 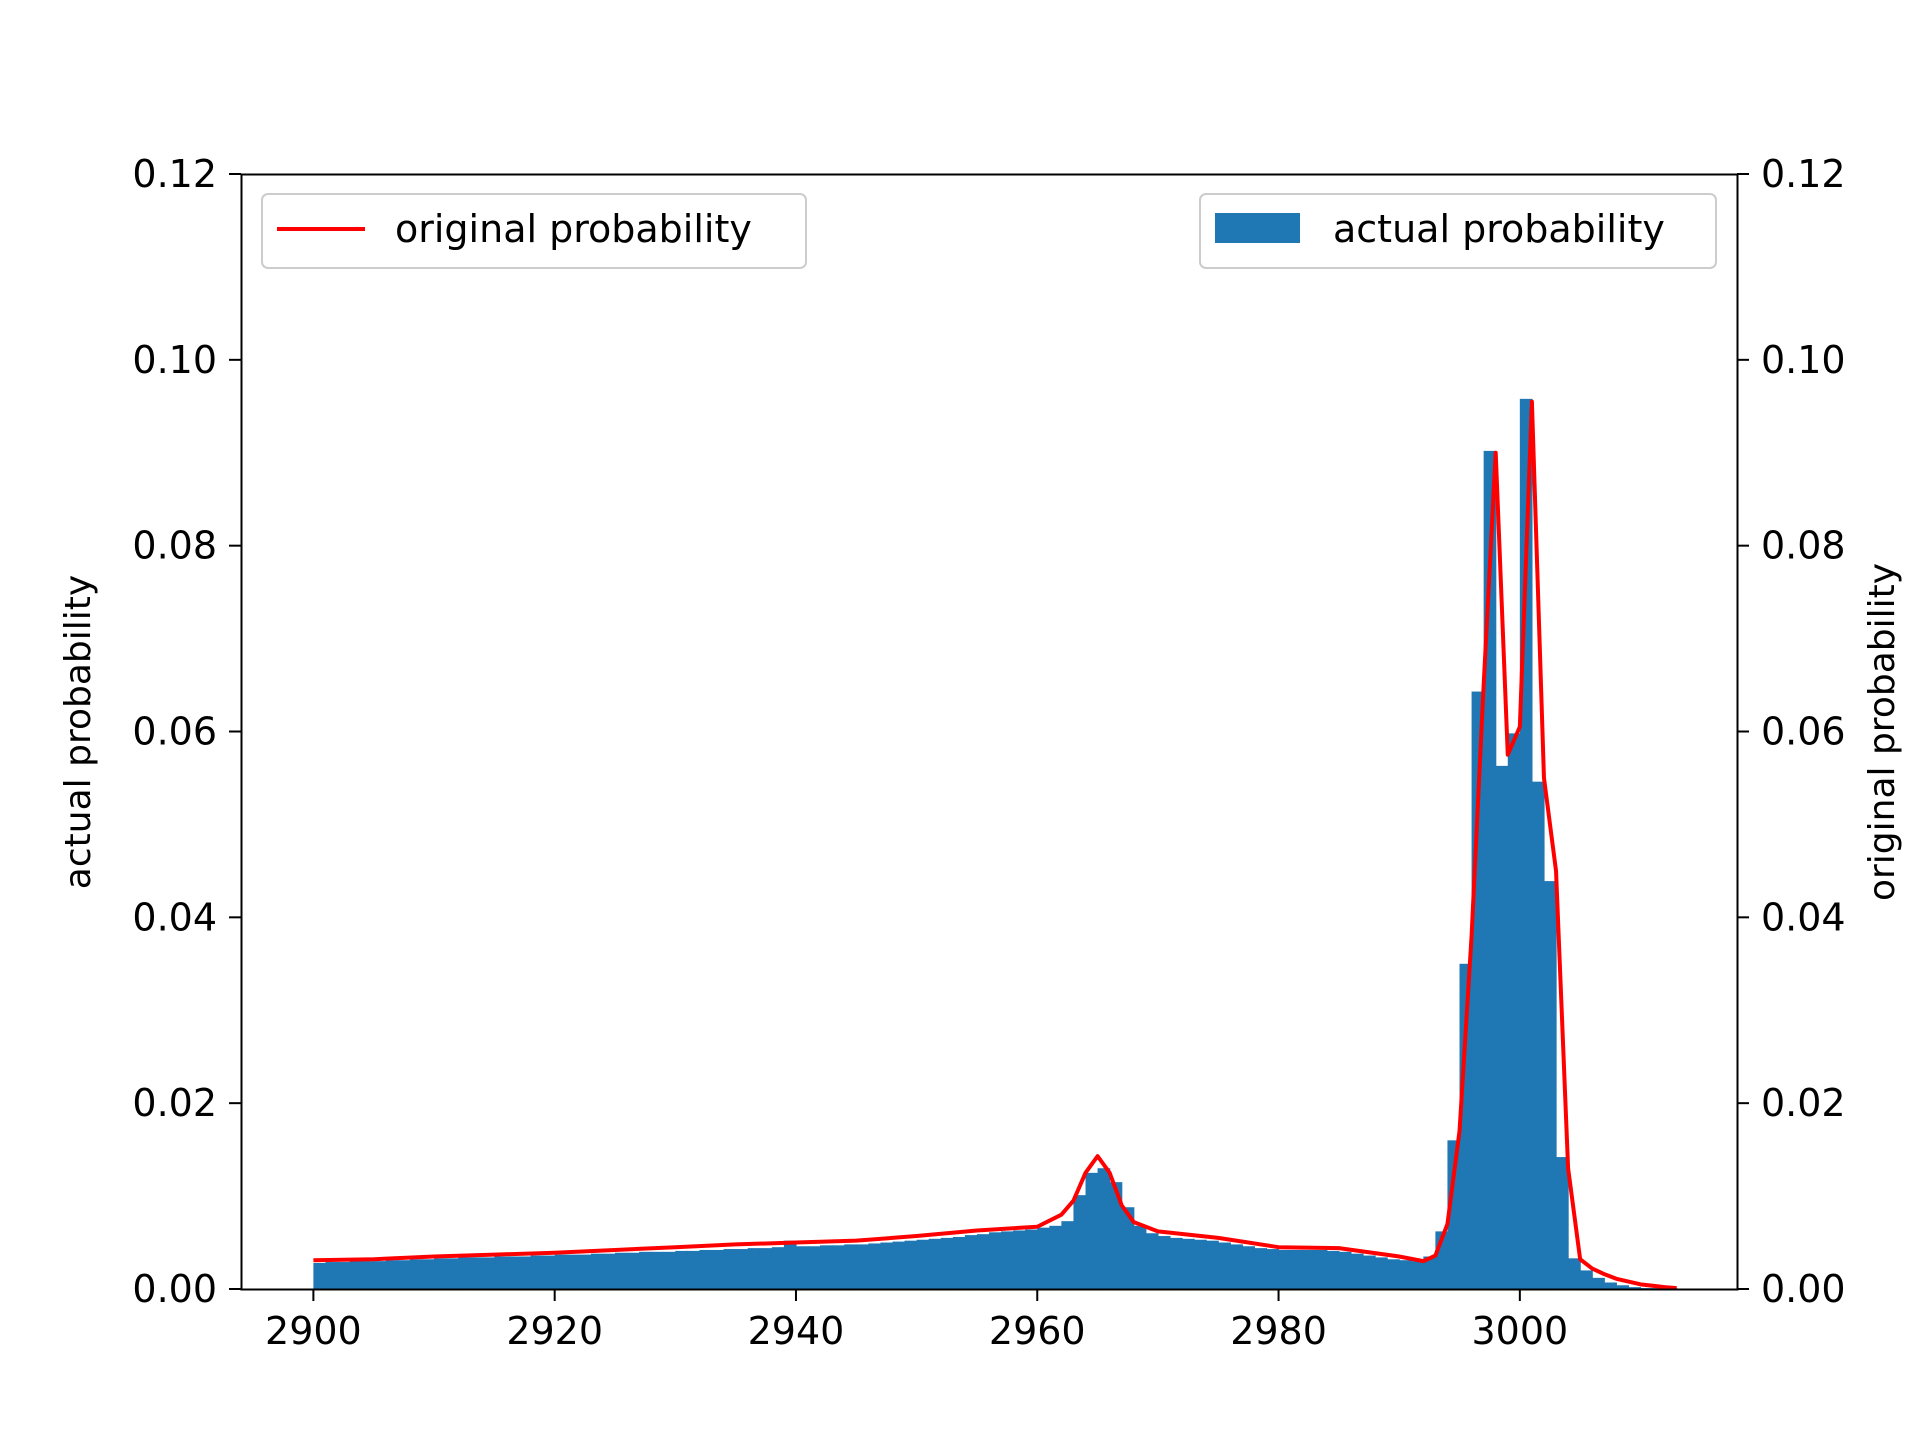 I want to click on x-tick-label: 3000, so click(x=1519, y=1331).